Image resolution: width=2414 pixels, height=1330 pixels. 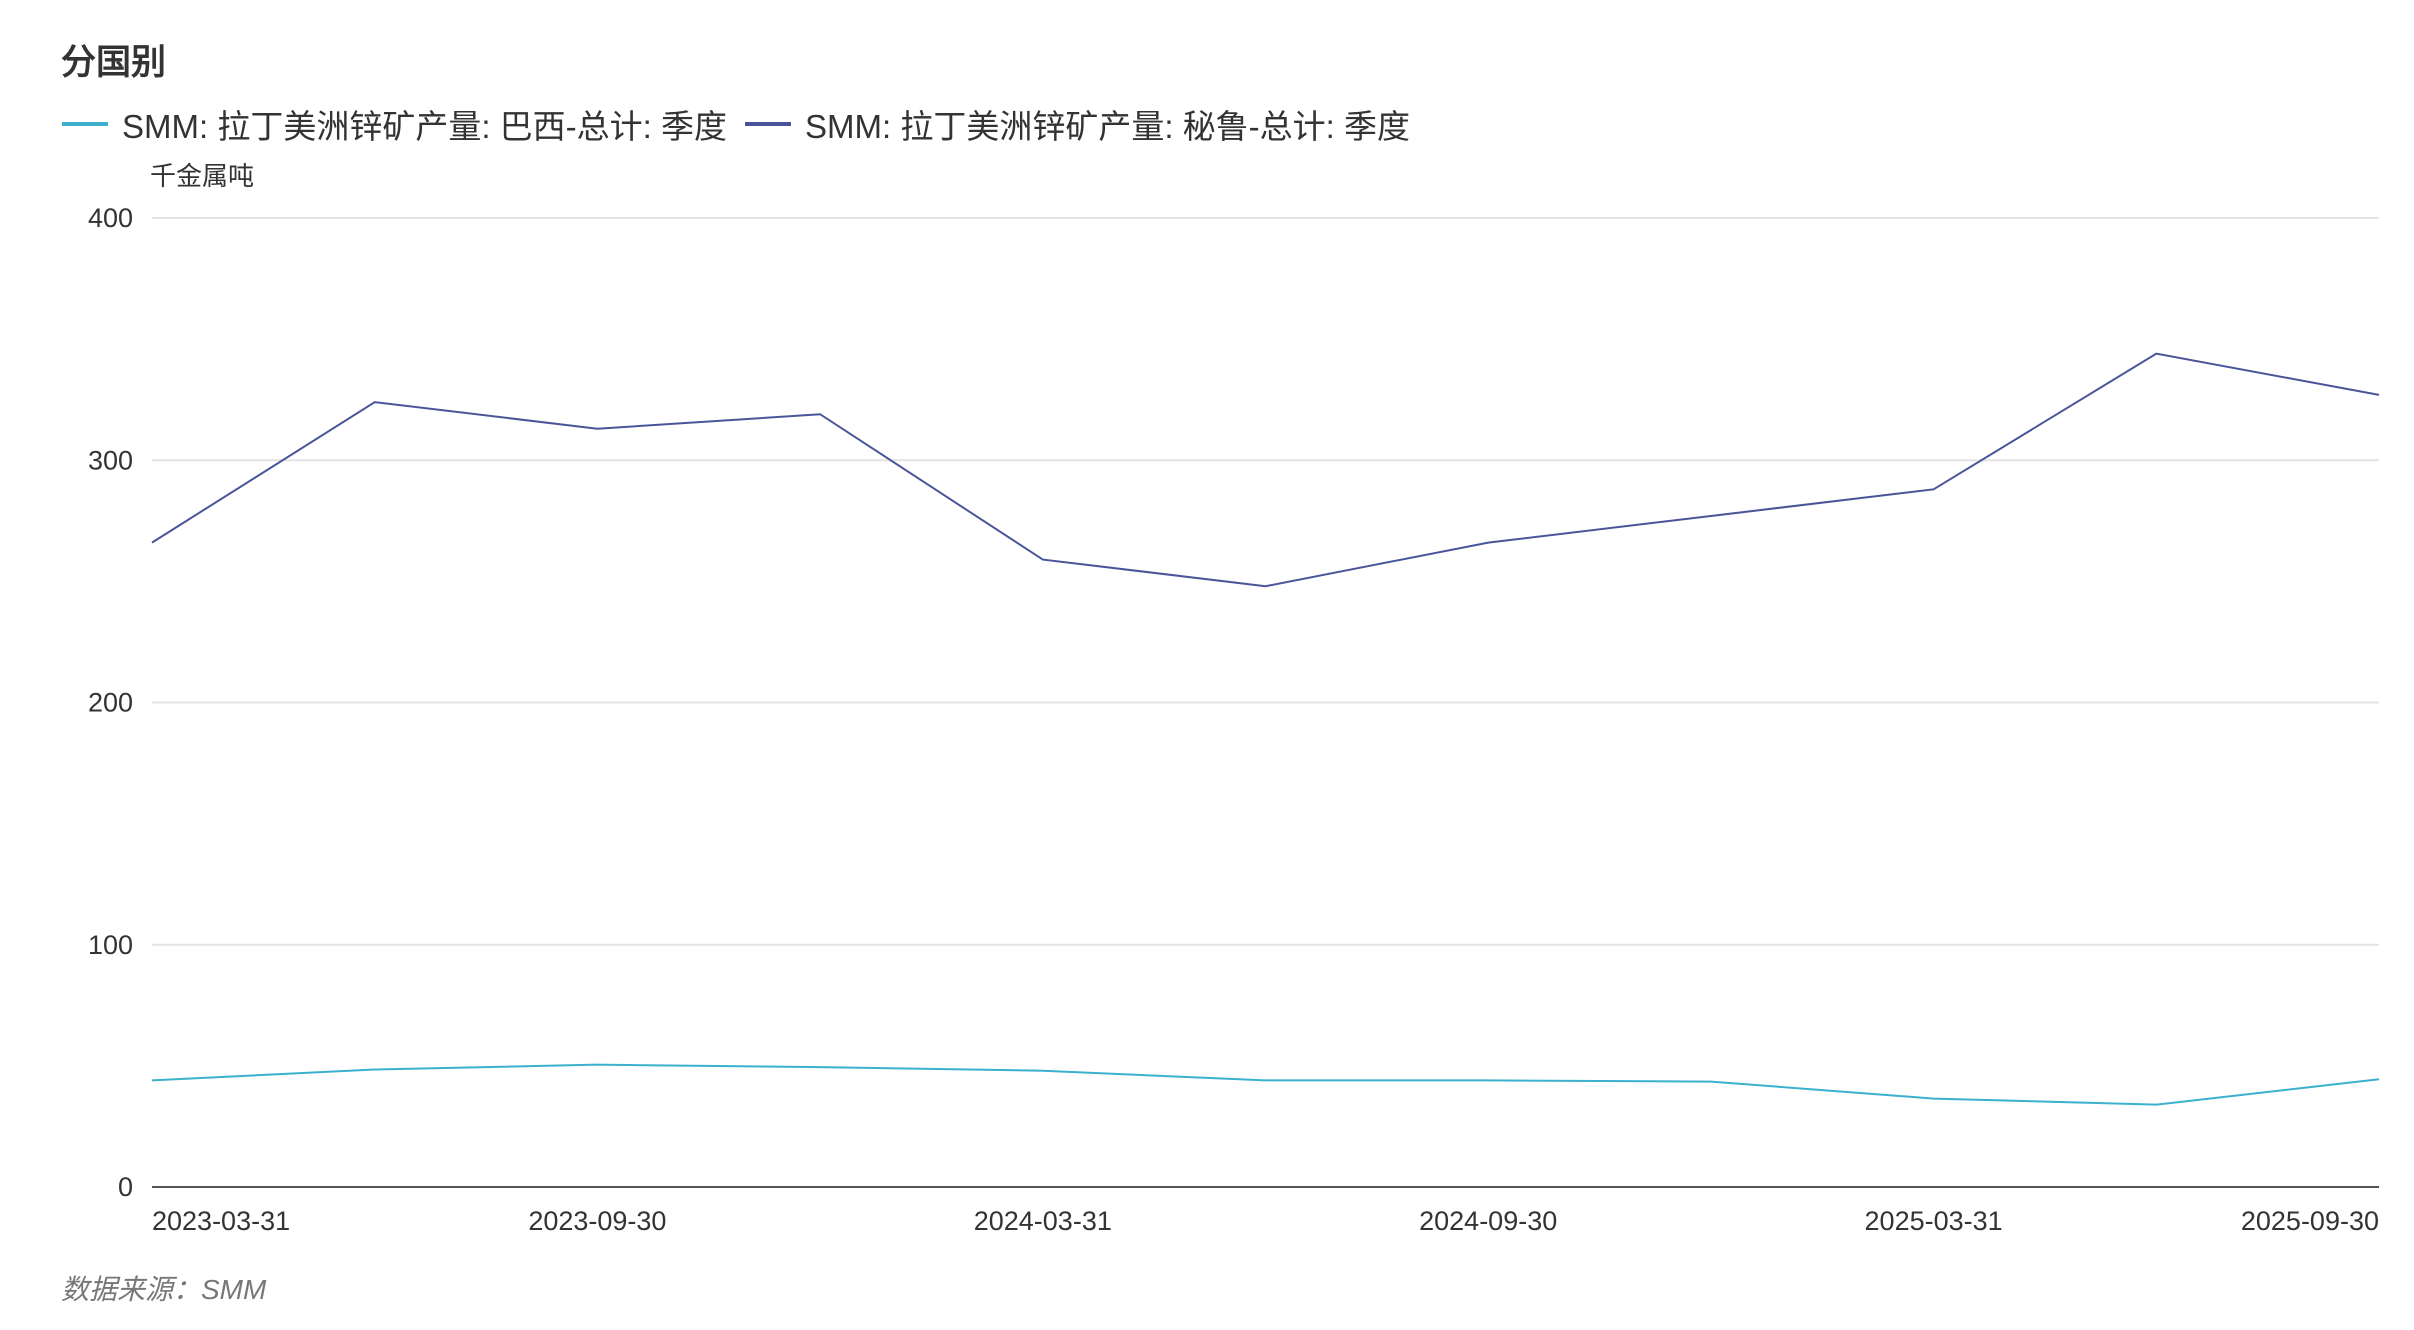 What do you see at coordinates (125, 1187) in the screenshot?
I see `y-tick-label: 0` at bounding box center [125, 1187].